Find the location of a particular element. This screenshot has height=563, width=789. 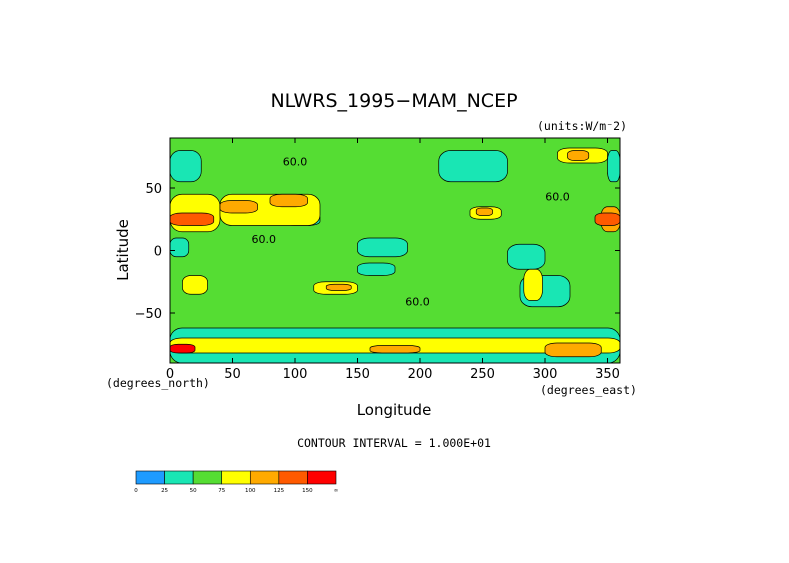

x-tick-label: 0 is located at coordinates (170, 374).